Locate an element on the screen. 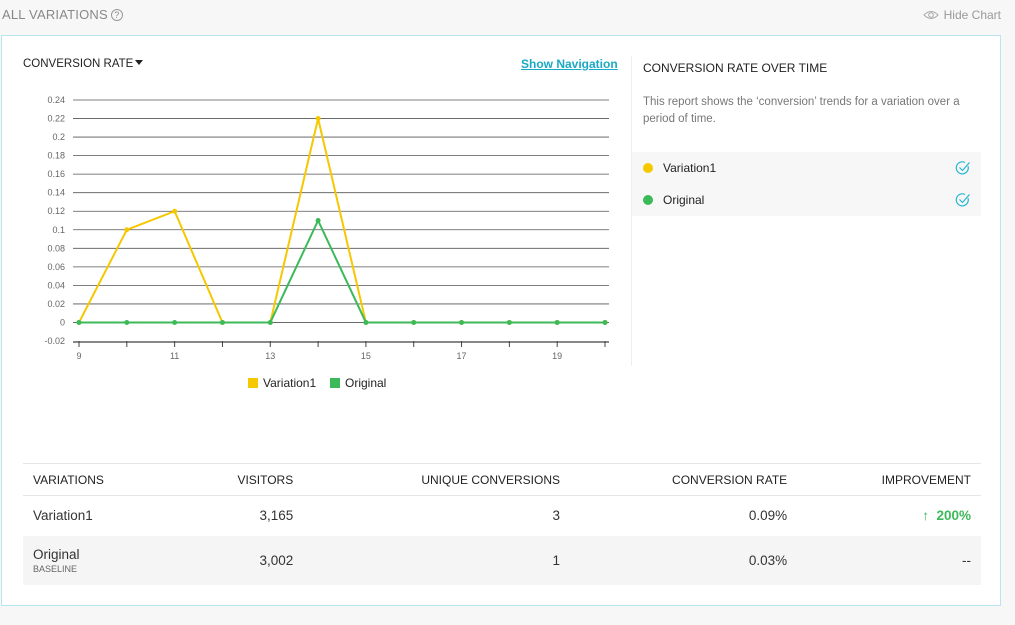 This screenshot has height=625, width=1015. improvement: ↑ 200% is located at coordinates (889, 516).